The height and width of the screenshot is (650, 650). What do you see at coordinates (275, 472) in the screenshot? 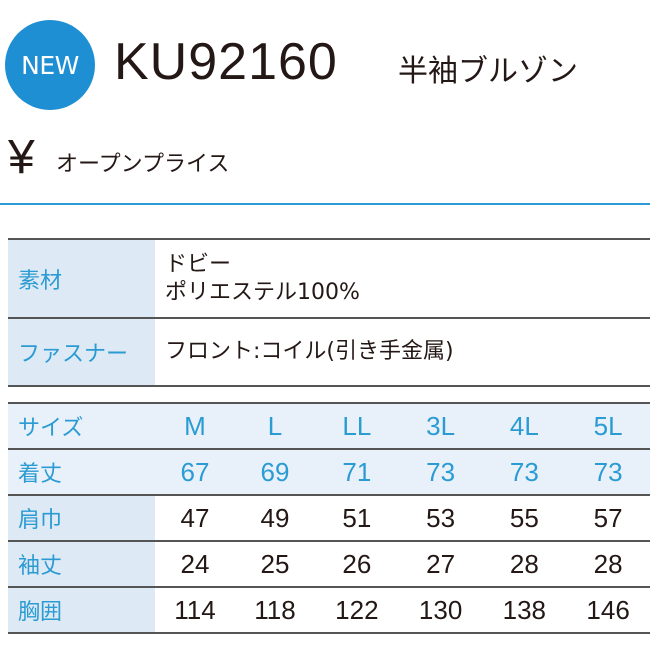
I see `measure-cell: 69` at bounding box center [275, 472].